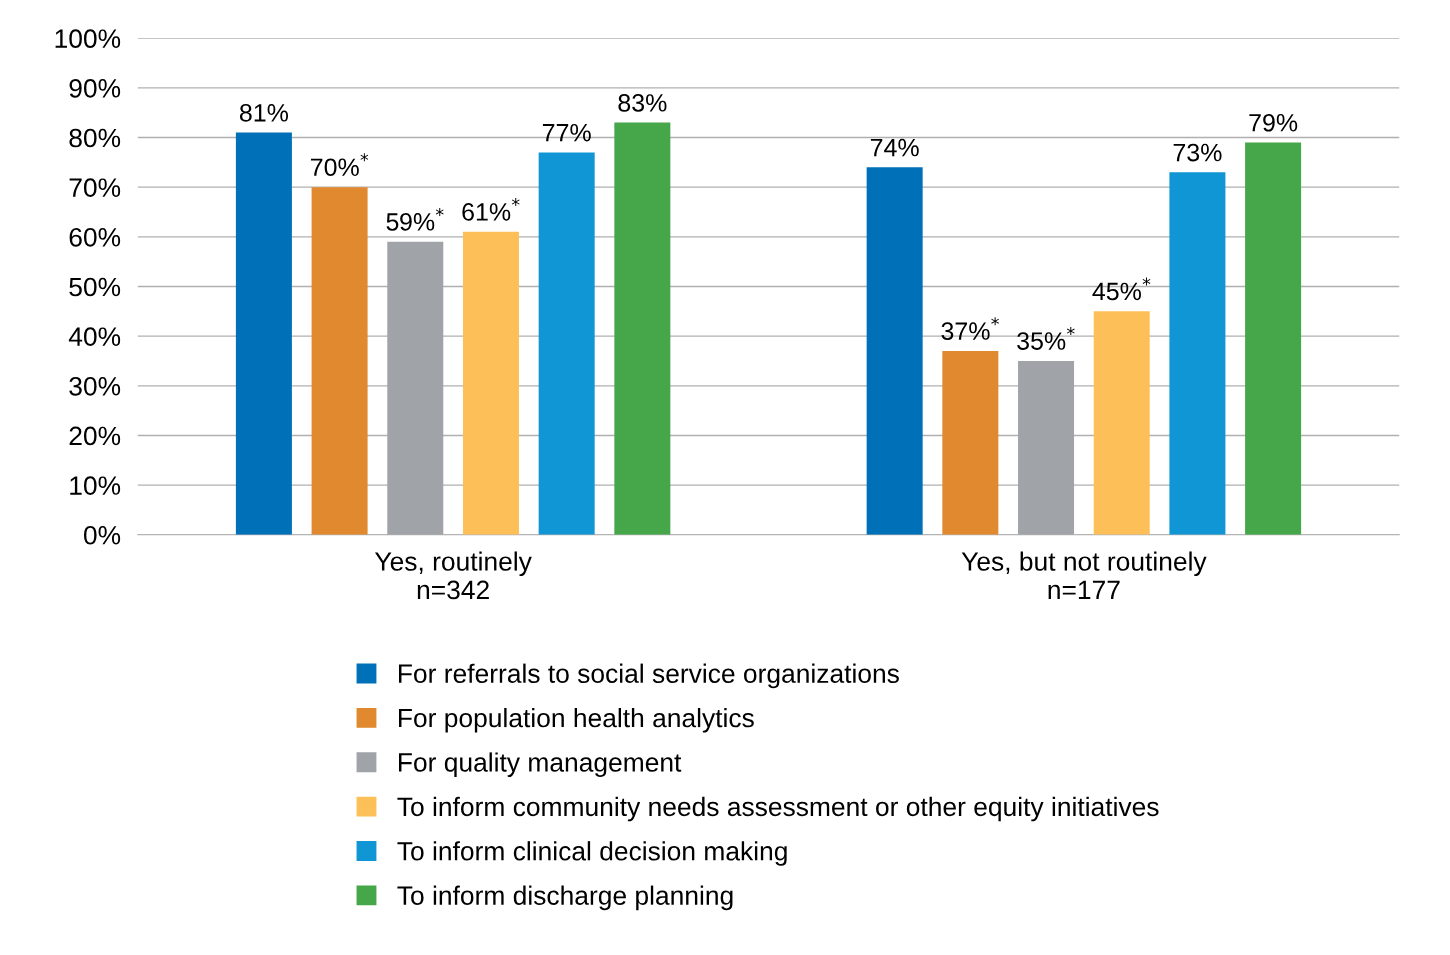 This screenshot has width=1450, height=955. I want to click on y-tick-label: 30%, so click(95, 386).